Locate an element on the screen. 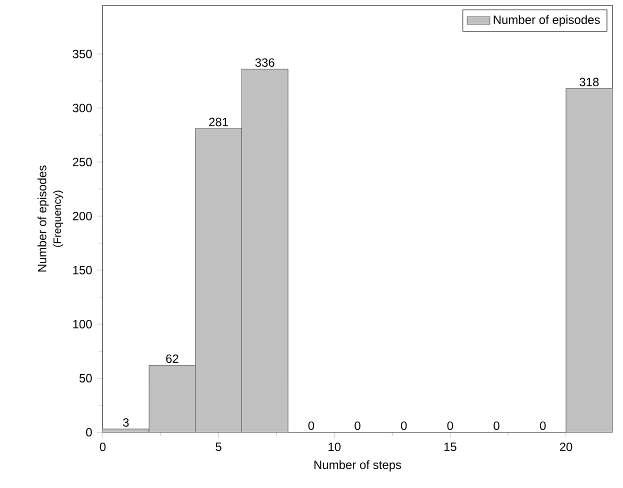  x-tick-label: 10 is located at coordinates (334, 447).